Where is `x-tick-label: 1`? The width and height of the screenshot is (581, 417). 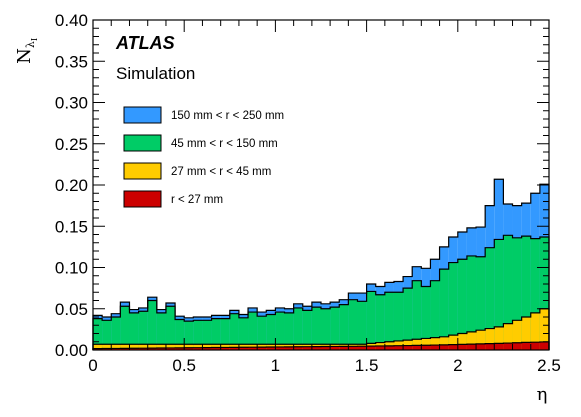 x-tick-label: 1 is located at coordinates (275, 365).